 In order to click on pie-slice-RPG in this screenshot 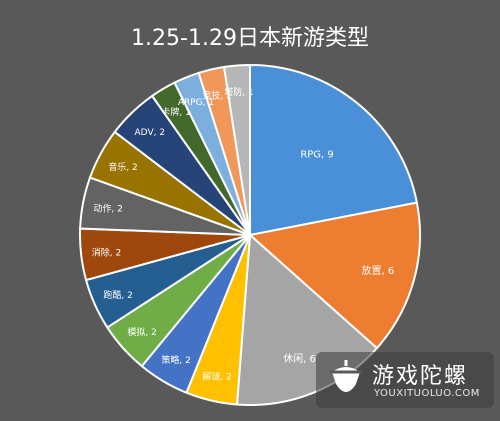, I will do `click(334, 150)`.